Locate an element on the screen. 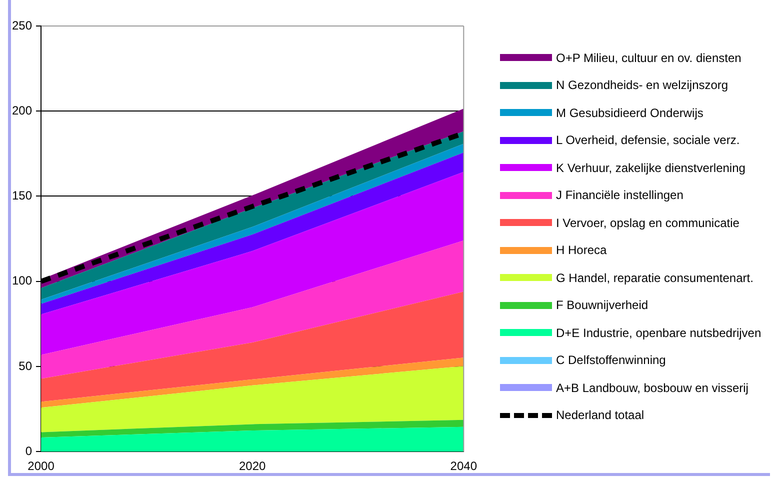  legend-label: D+E Industrie, openbare nutsbedrijven is located at coordinates (659, 333).